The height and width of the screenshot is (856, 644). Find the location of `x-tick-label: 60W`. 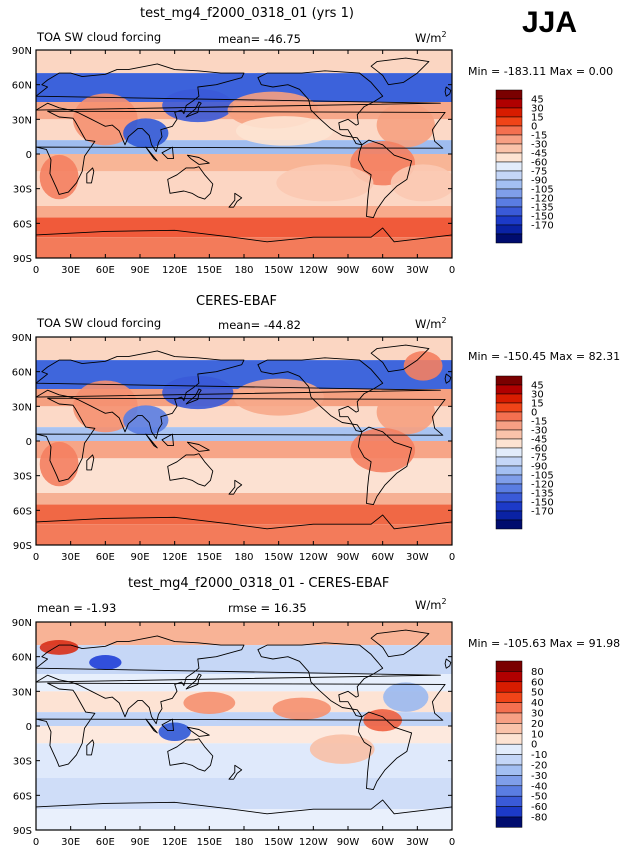

x-tick-label: 60W is located at coordinates (382, 270).